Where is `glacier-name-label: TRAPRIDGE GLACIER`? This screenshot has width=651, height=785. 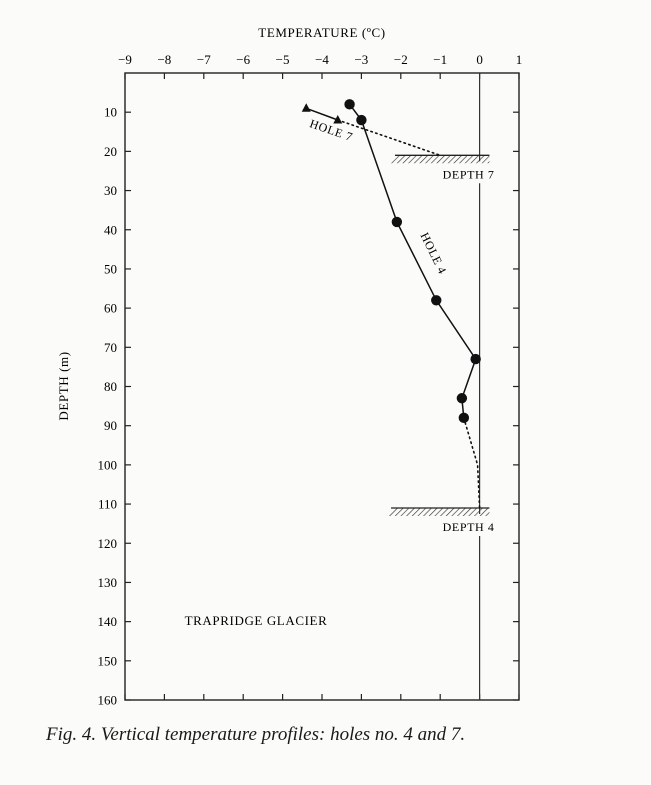
glacier-name-label: TRAPRIDGE GLACIER is located at coordinates (256, 620).